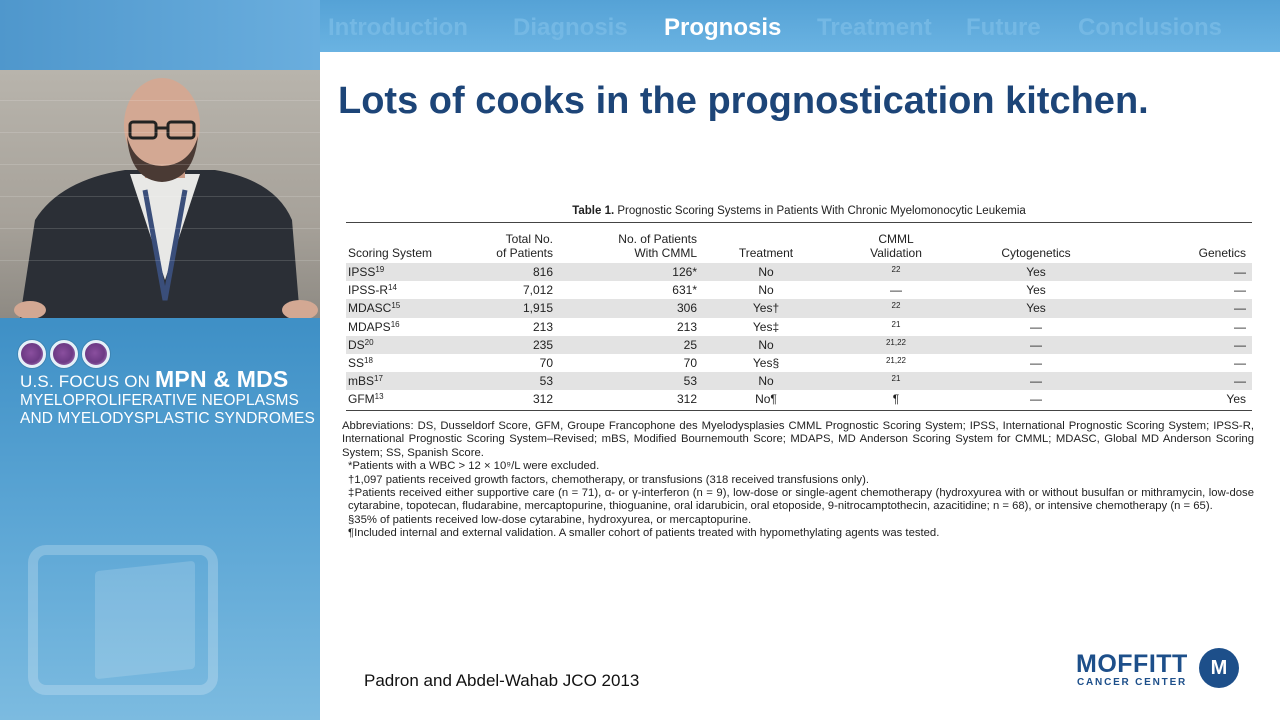 The image size is (1280, 720). I want to click on header-total-patients: Total No. of Patients, so click(518, 245).